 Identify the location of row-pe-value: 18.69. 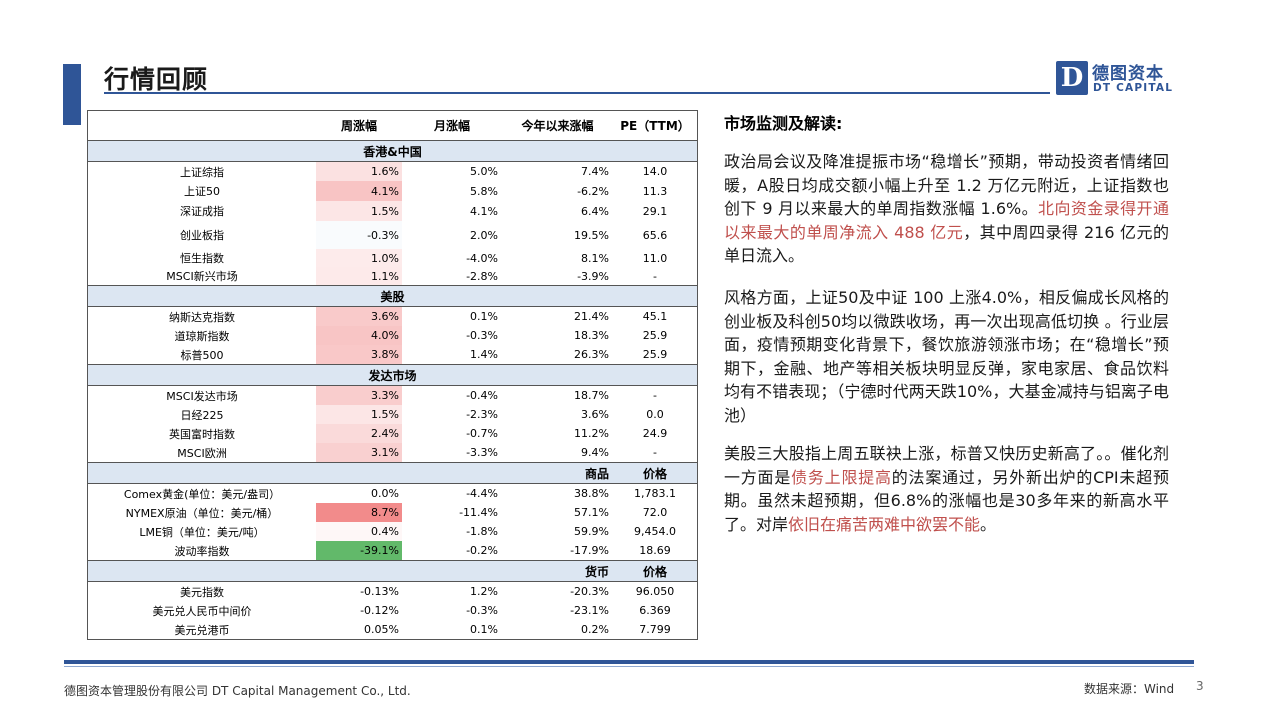
(655, 550).